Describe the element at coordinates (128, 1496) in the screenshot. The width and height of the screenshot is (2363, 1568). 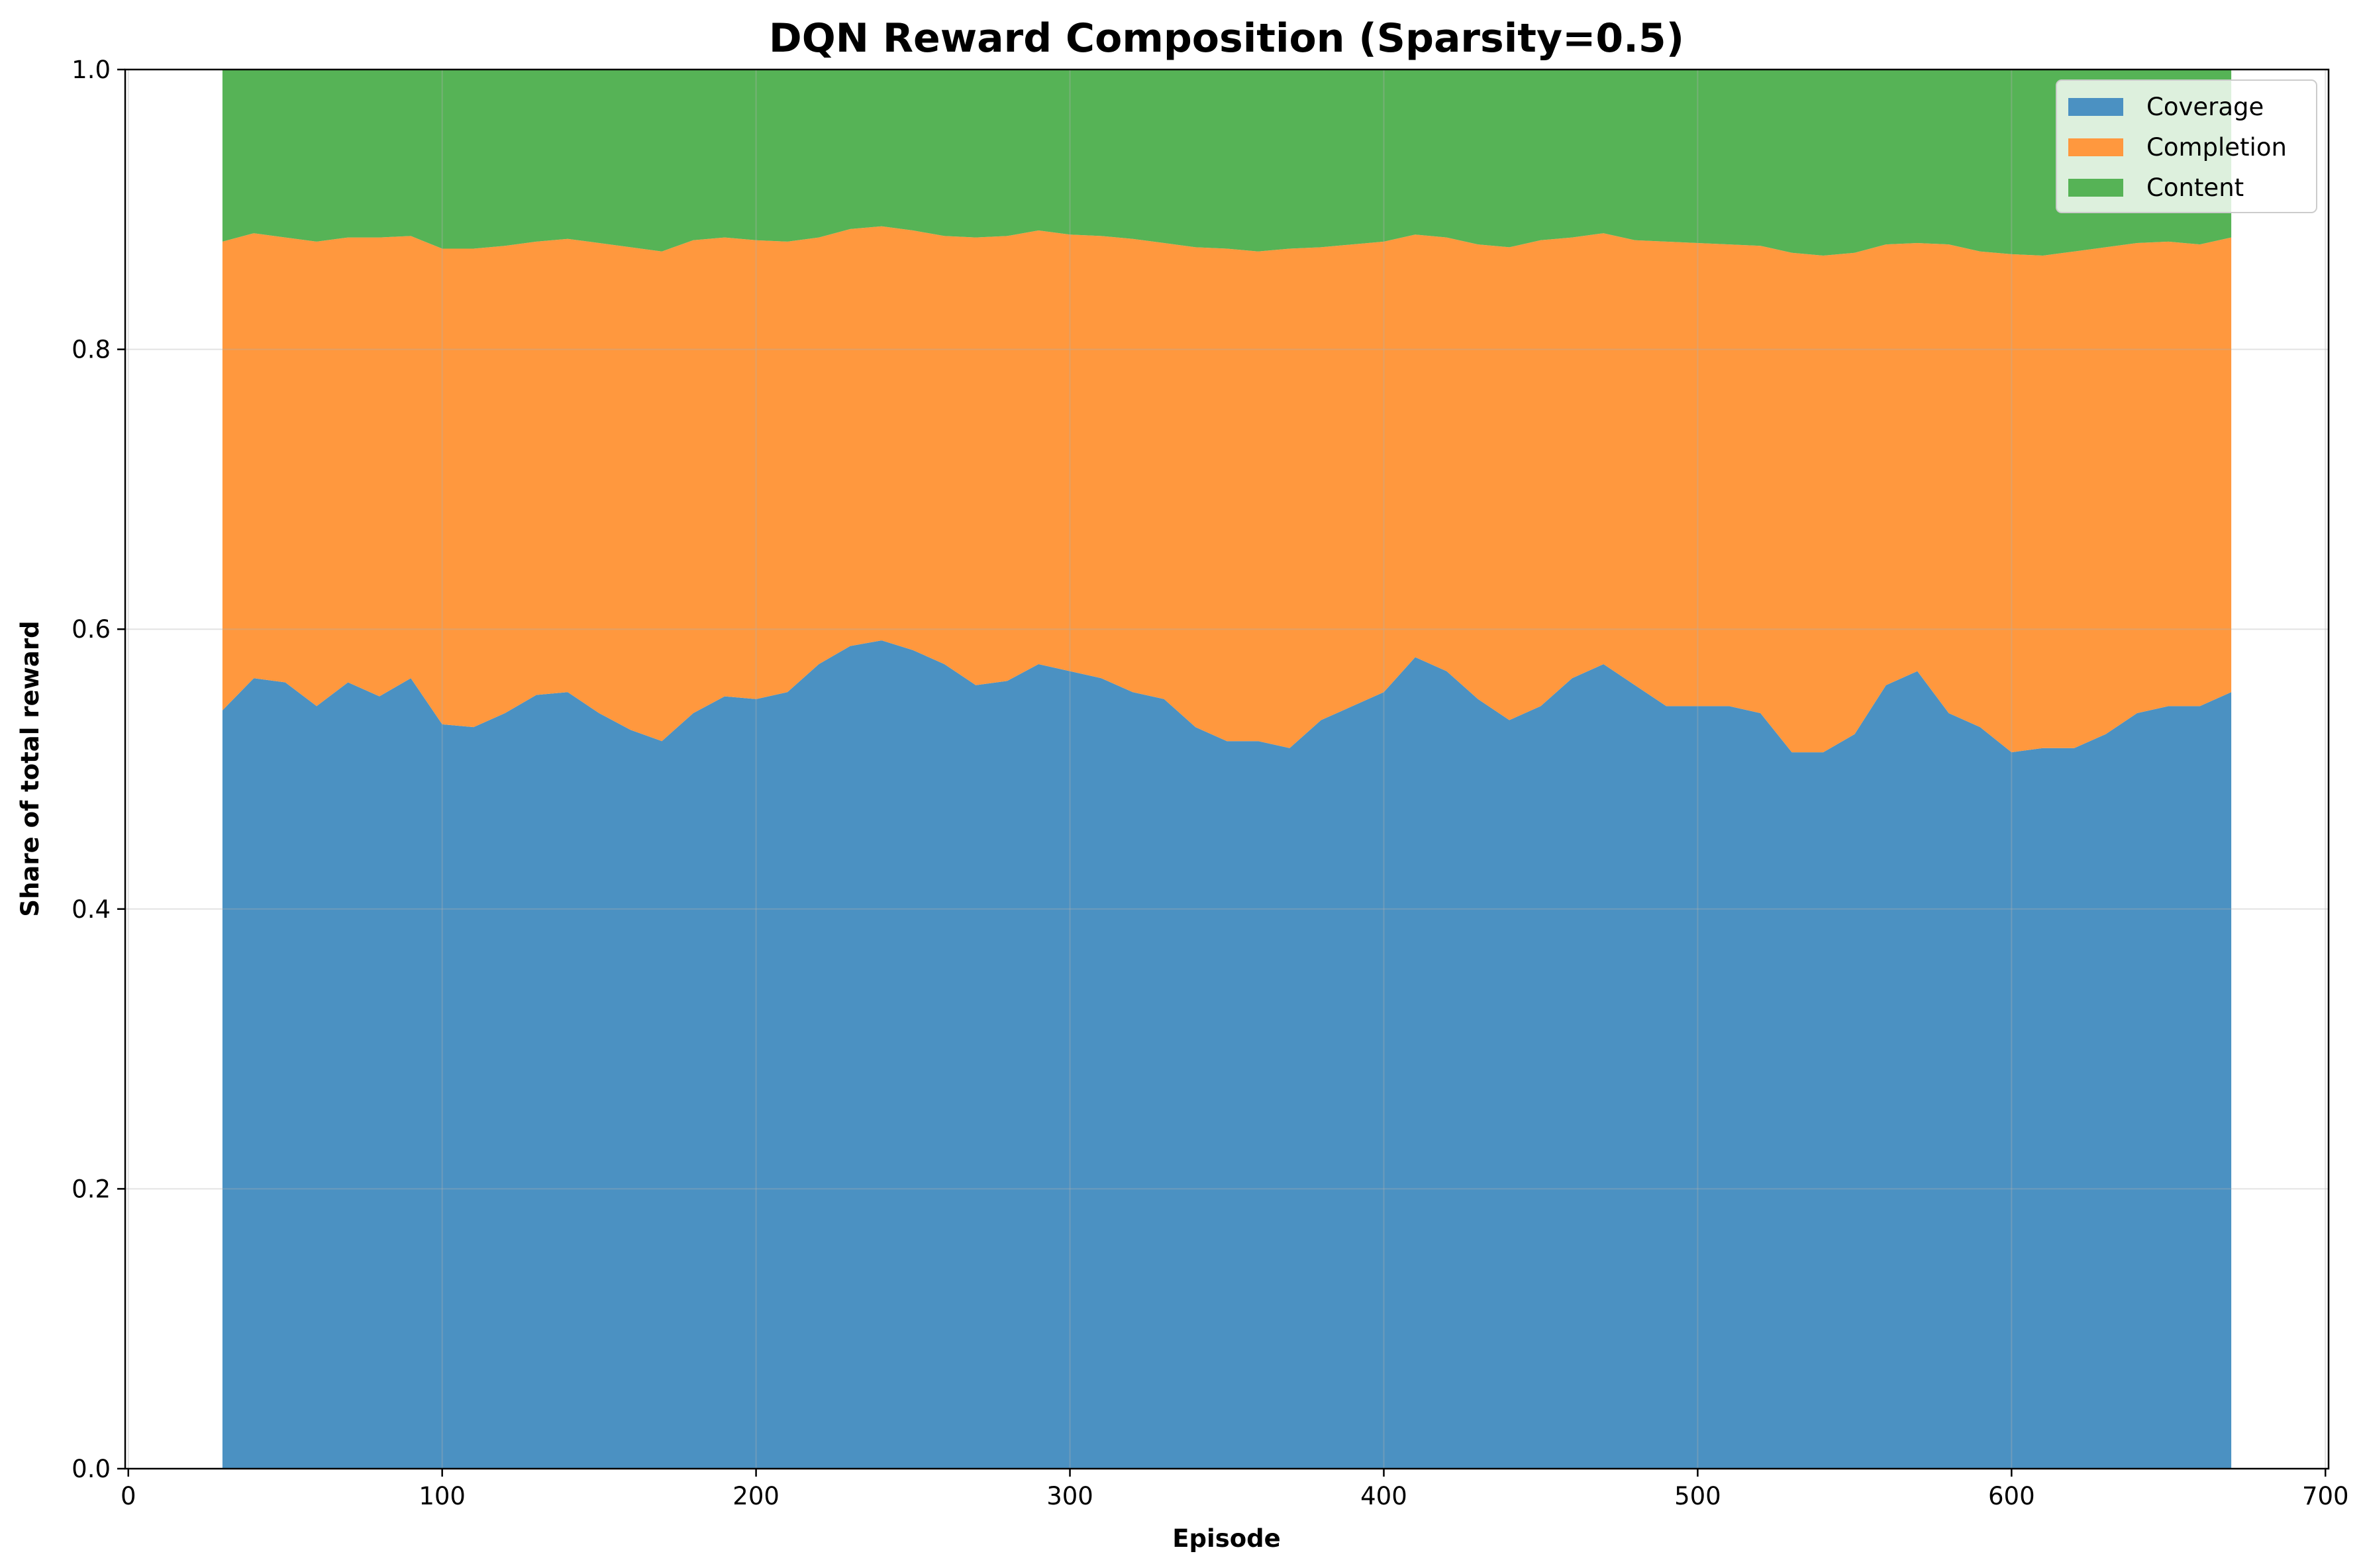
I see `x-tick-label: 0` at that location.